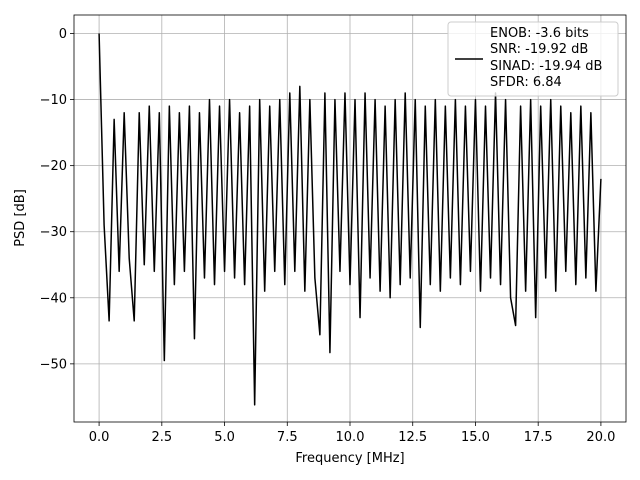 This screenshot has width=640, height=480. What do you see at coordinates (350, 437) in the screenshot?
I see `x-tick-label: 10.0` at bounding box center [350, 437].